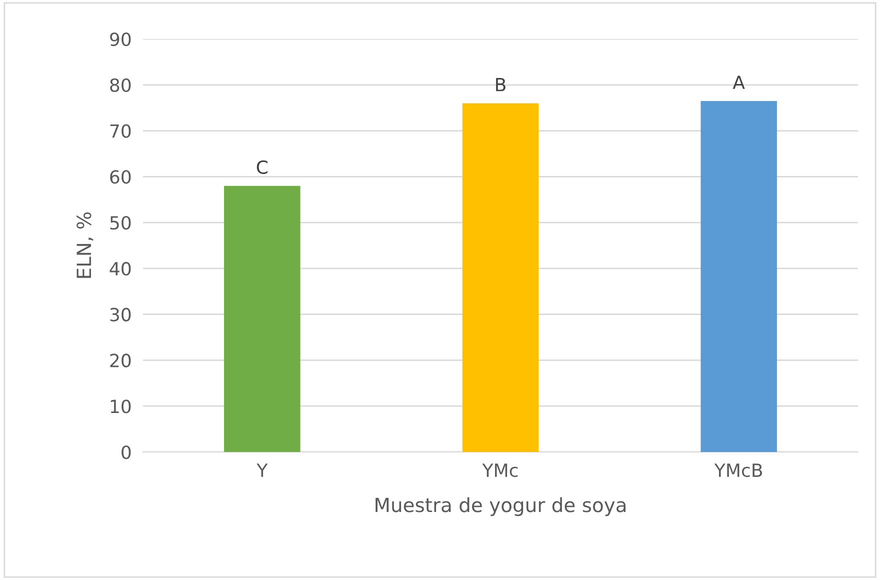 The width and height of the screenshot is (880, 580). I want to click on y-tick-label: 20, so click(120, 361).